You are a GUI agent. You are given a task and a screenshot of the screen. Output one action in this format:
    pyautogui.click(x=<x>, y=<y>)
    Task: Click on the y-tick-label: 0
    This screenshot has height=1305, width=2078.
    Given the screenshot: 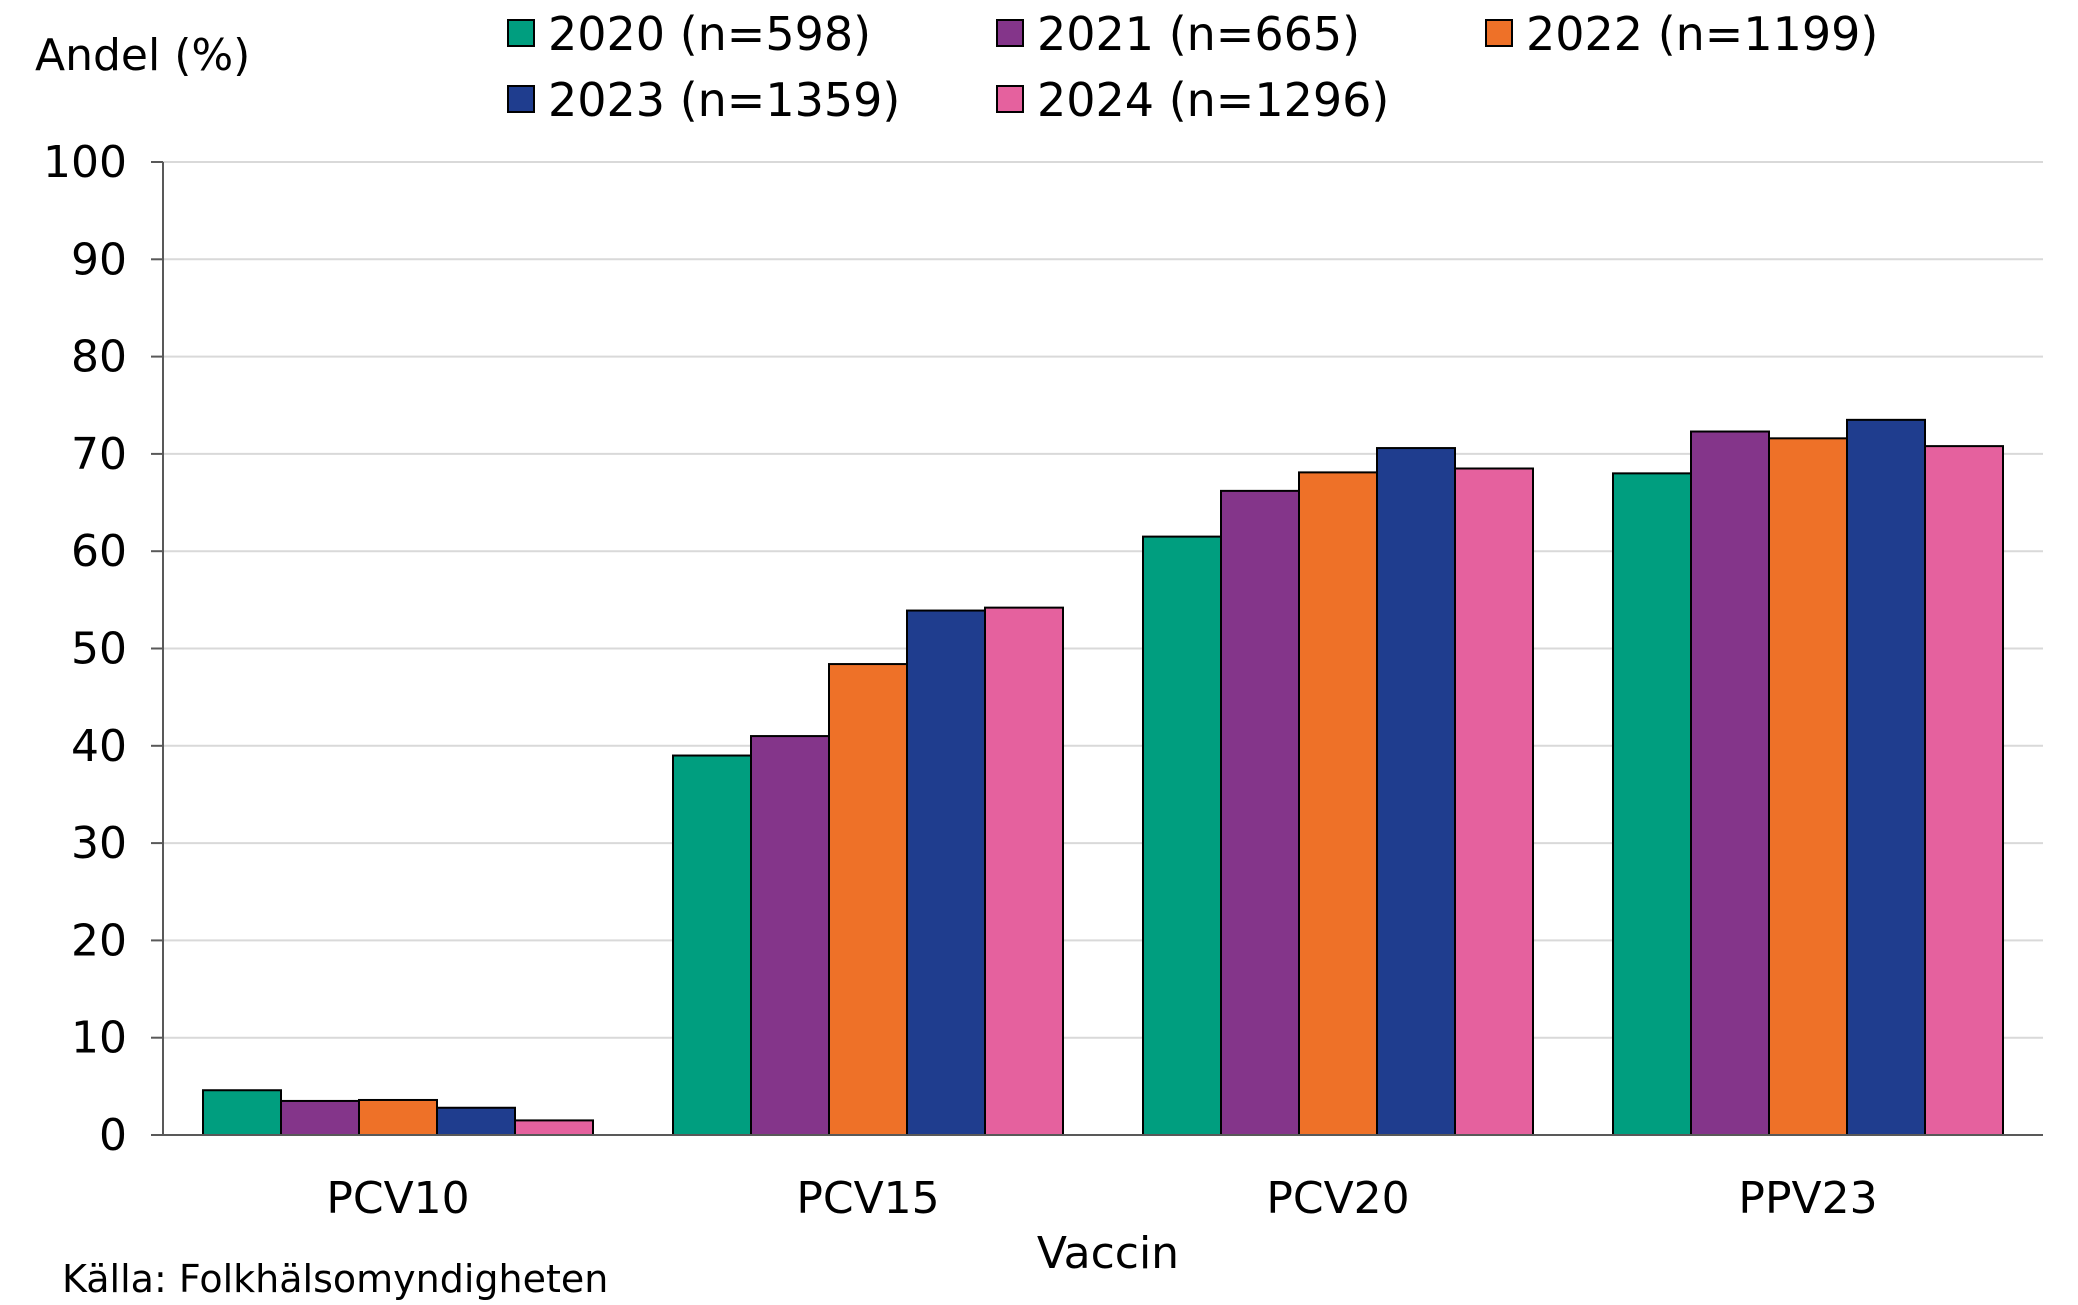 What is the action you would take?
    pyautogui.click(x=113, y=1135)
    